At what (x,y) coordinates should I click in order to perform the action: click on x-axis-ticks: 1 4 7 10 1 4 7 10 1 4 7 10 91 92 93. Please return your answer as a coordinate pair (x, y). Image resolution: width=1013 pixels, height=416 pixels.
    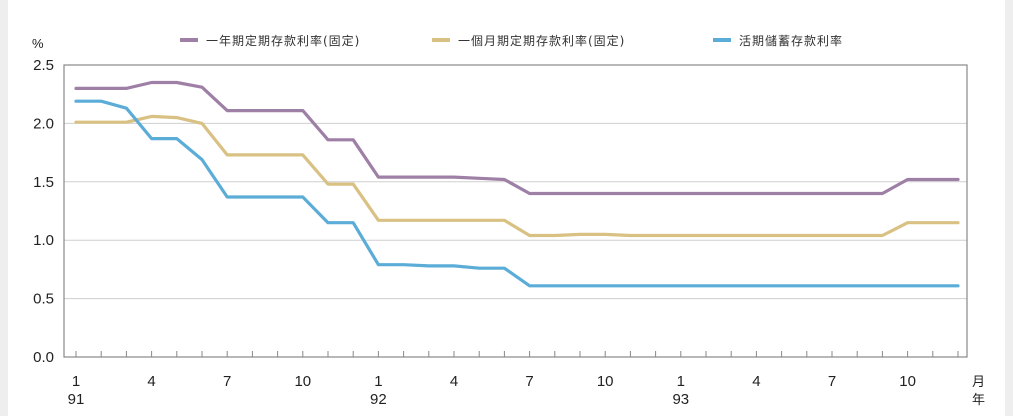
    Looking at the image, I should click on (513, 379).